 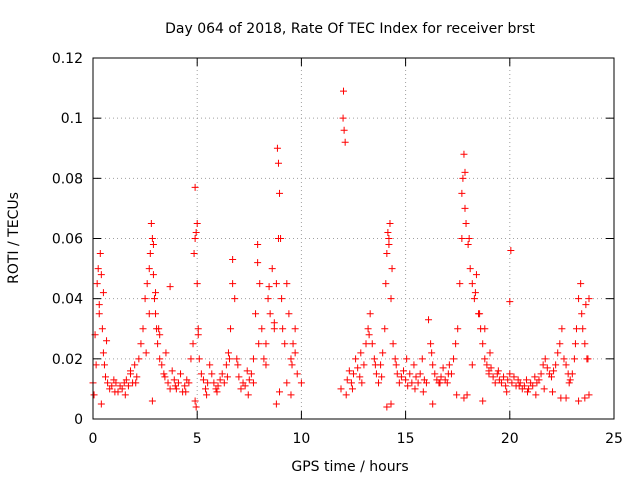 What do you see at coordinates (14, 238) in the screenshot?
I see `y-axis-label: ROTI / TECUs` at bounding box center [14, 238].